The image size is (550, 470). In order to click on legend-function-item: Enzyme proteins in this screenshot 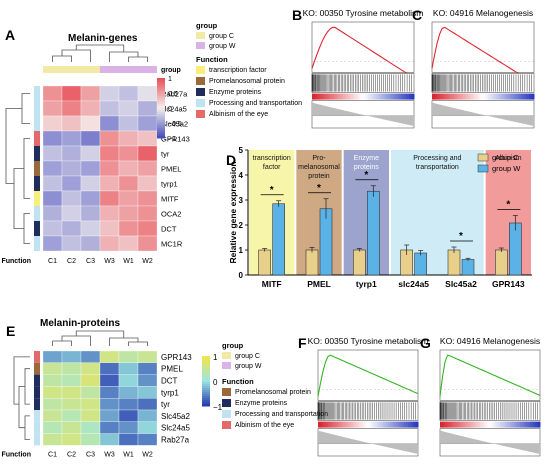, I will do `click(235, 92)`.